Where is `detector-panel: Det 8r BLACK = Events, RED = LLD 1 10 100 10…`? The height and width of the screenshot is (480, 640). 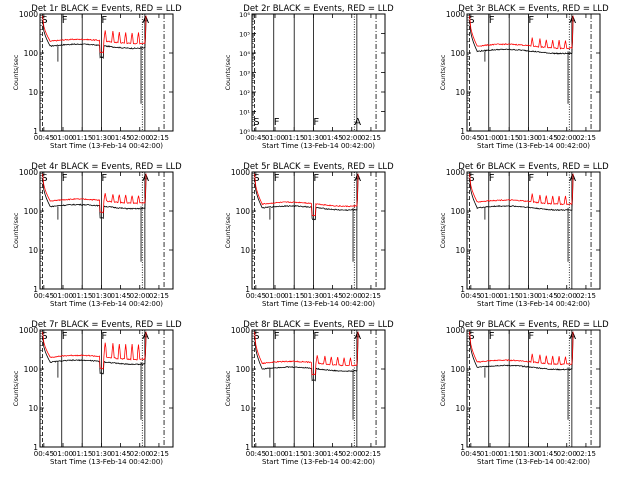
detector-panel: Det 8r BLACK = Events, RED = LLD 1 10 100 10… is located at coordinates (309, 393).